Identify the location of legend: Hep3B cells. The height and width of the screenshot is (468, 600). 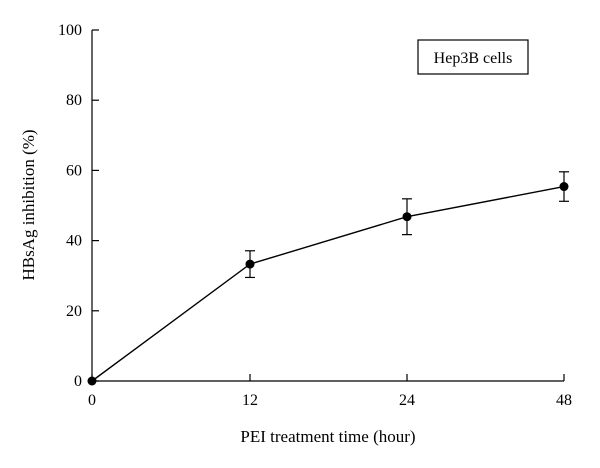
(473, 57).